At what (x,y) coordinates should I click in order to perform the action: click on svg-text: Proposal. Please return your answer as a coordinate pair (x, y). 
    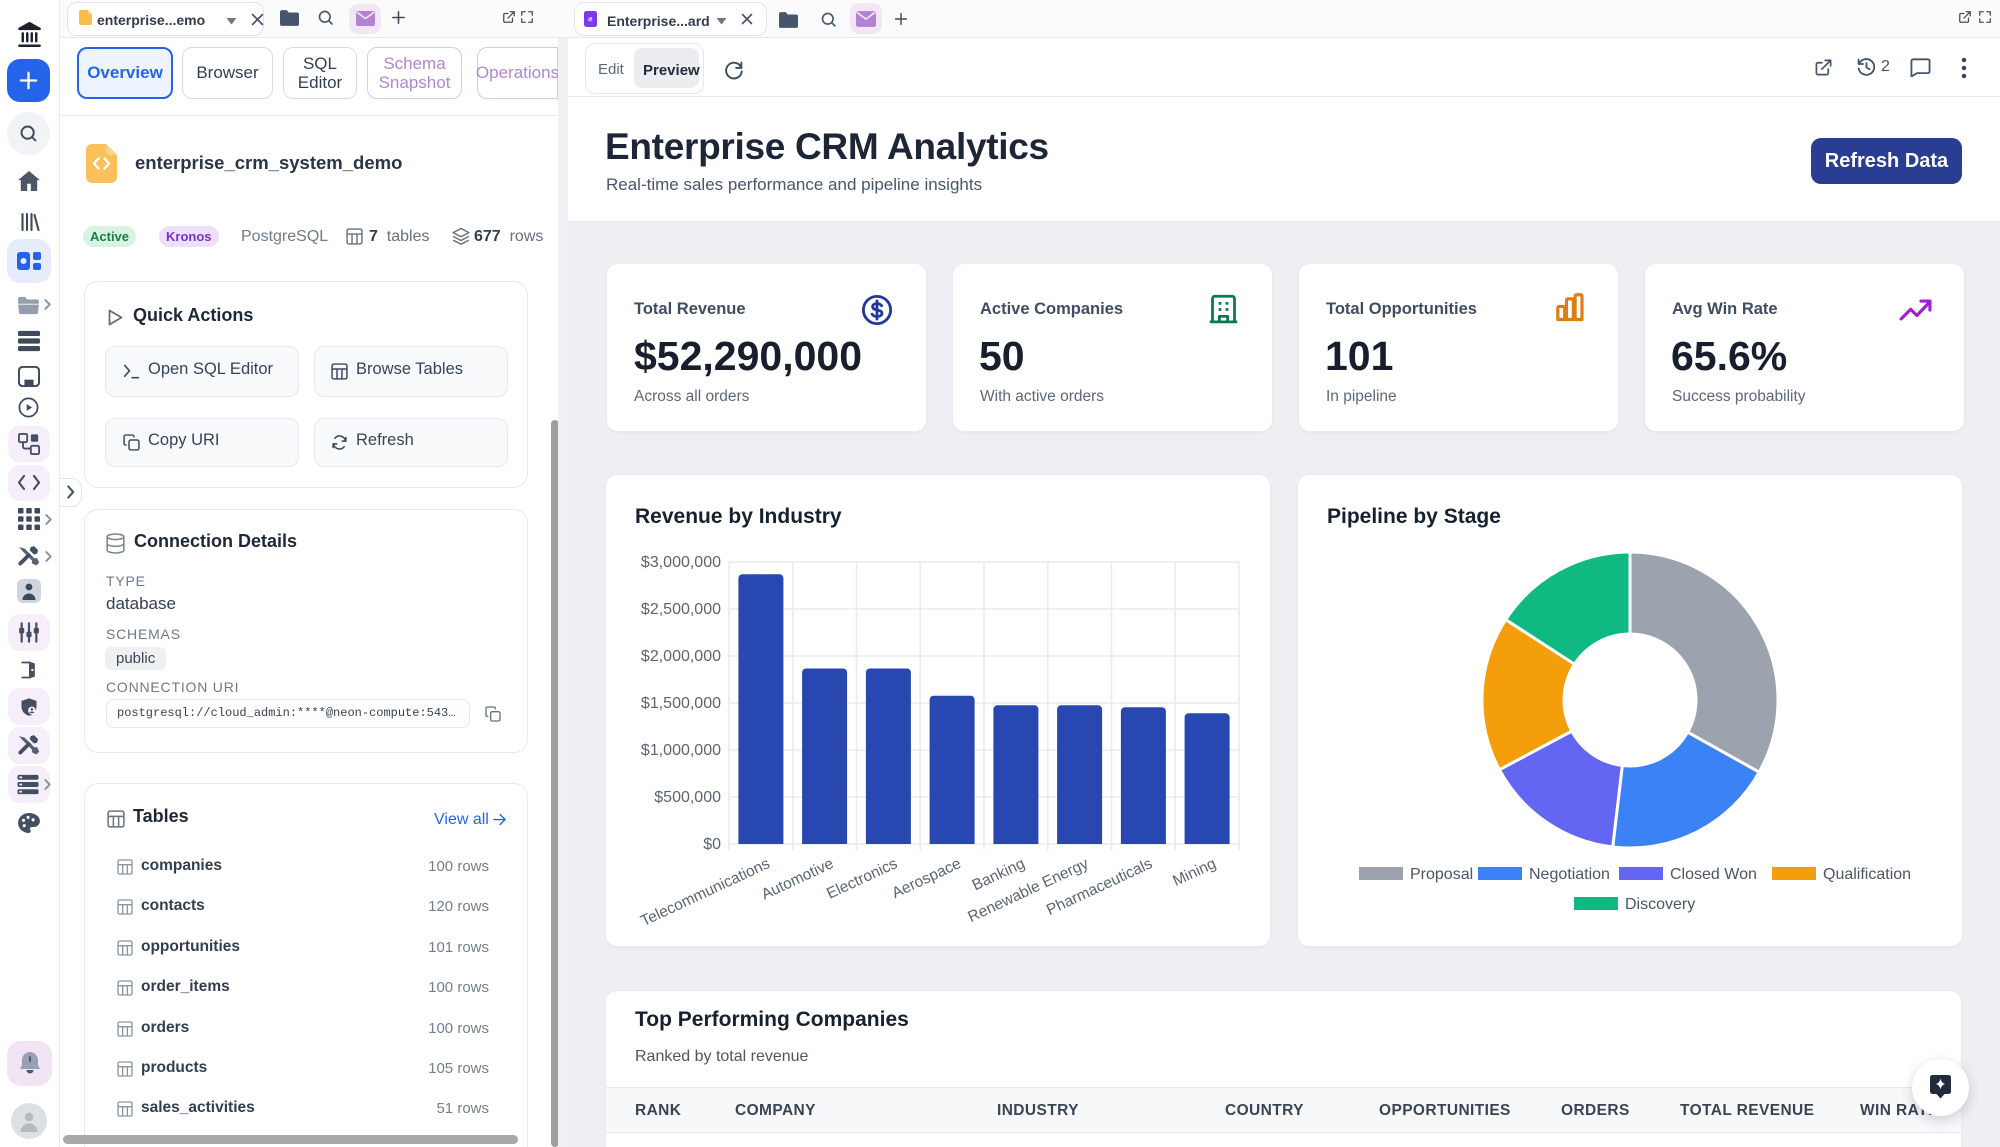
    Looking at the image, I should click on (1441, 874).